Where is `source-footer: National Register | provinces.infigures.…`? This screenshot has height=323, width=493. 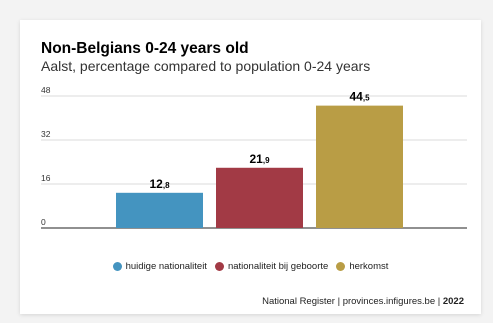
source-footer: National Register | provinces.infigures.… is located at coordinates (363, 301).